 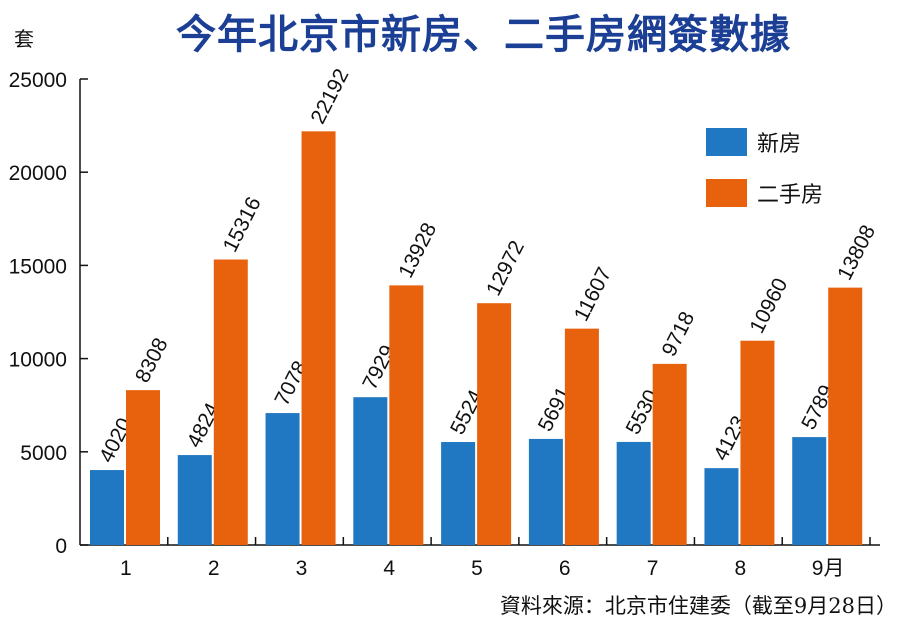 What do you see at coordinates (483, 35) in the screenshot?
I see `chart-title: 今年北京市新房、二手房網簽數據` at bounding box center [483, 35].